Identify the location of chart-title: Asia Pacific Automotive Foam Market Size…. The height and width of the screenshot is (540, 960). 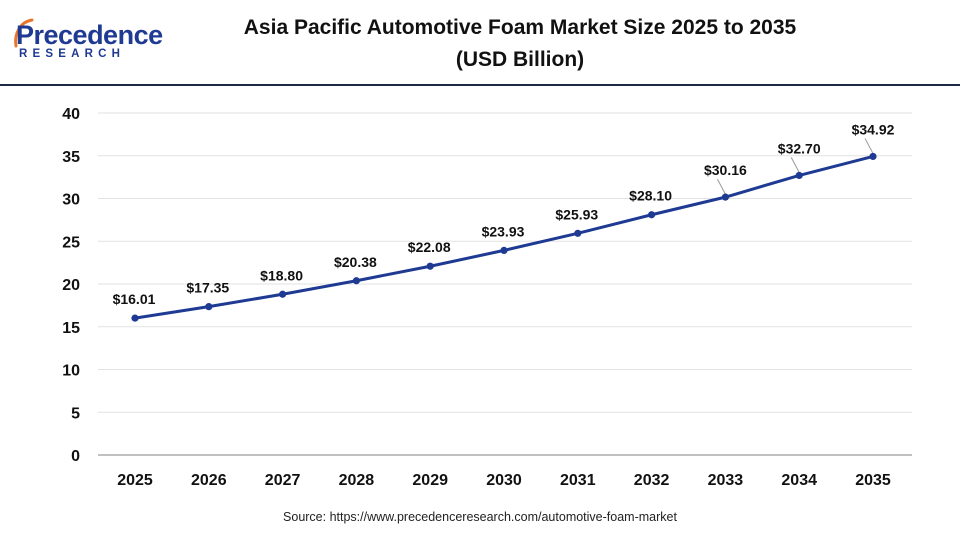
(520, 44).